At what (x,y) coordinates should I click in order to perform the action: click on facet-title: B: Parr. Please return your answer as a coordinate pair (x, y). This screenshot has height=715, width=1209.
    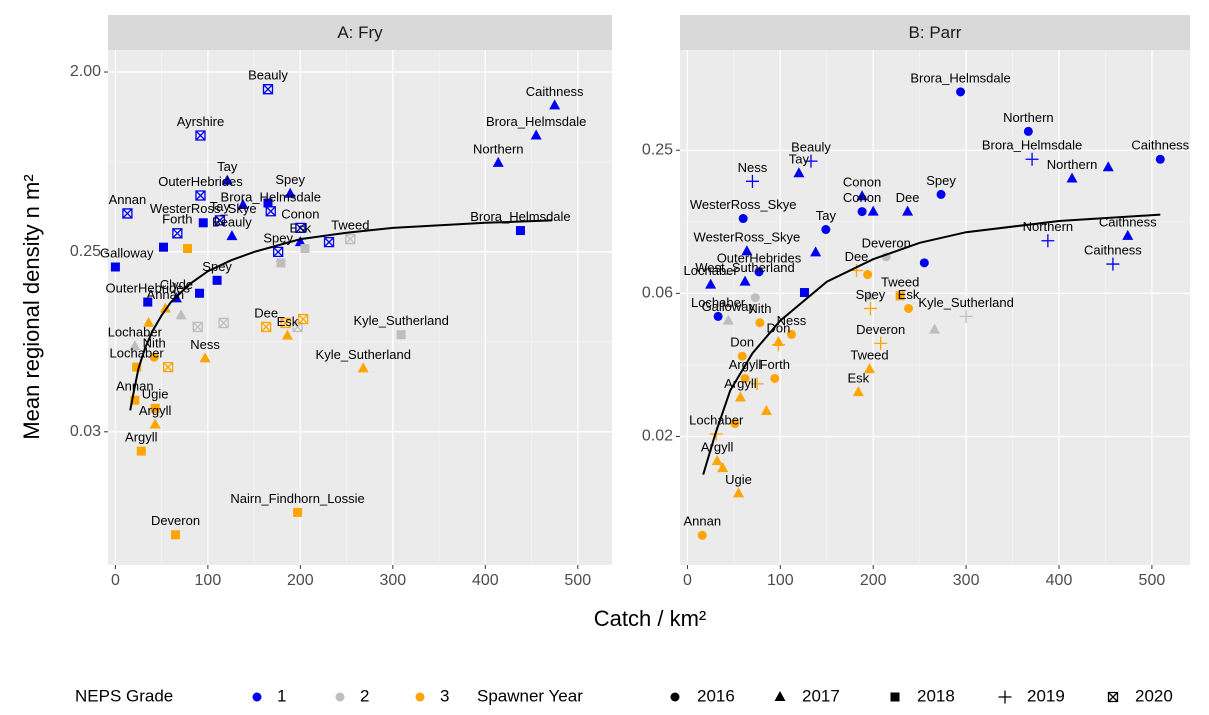
    Looking at the image, I should click on (935, 32).